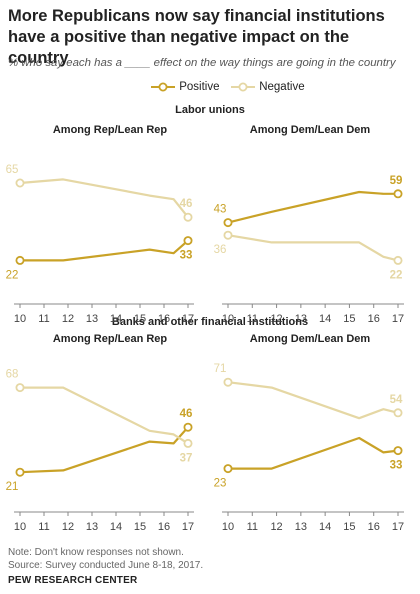  Describe the element at coordinates (220, 484) in the screenshot. I see `data-label-first: 23` at that location.